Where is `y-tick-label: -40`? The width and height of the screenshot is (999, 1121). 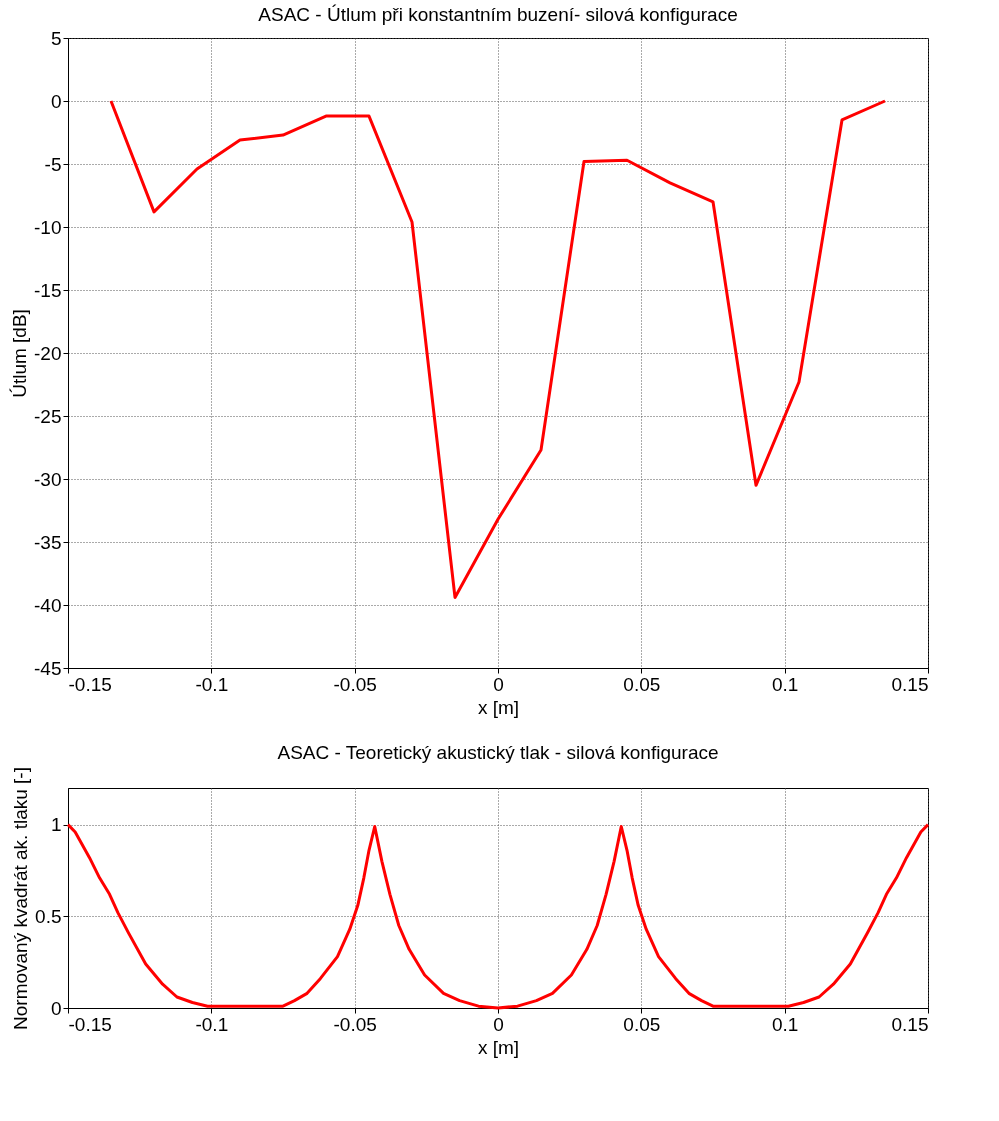 y-tick-label: -40 is located at coordinates (48, 605).